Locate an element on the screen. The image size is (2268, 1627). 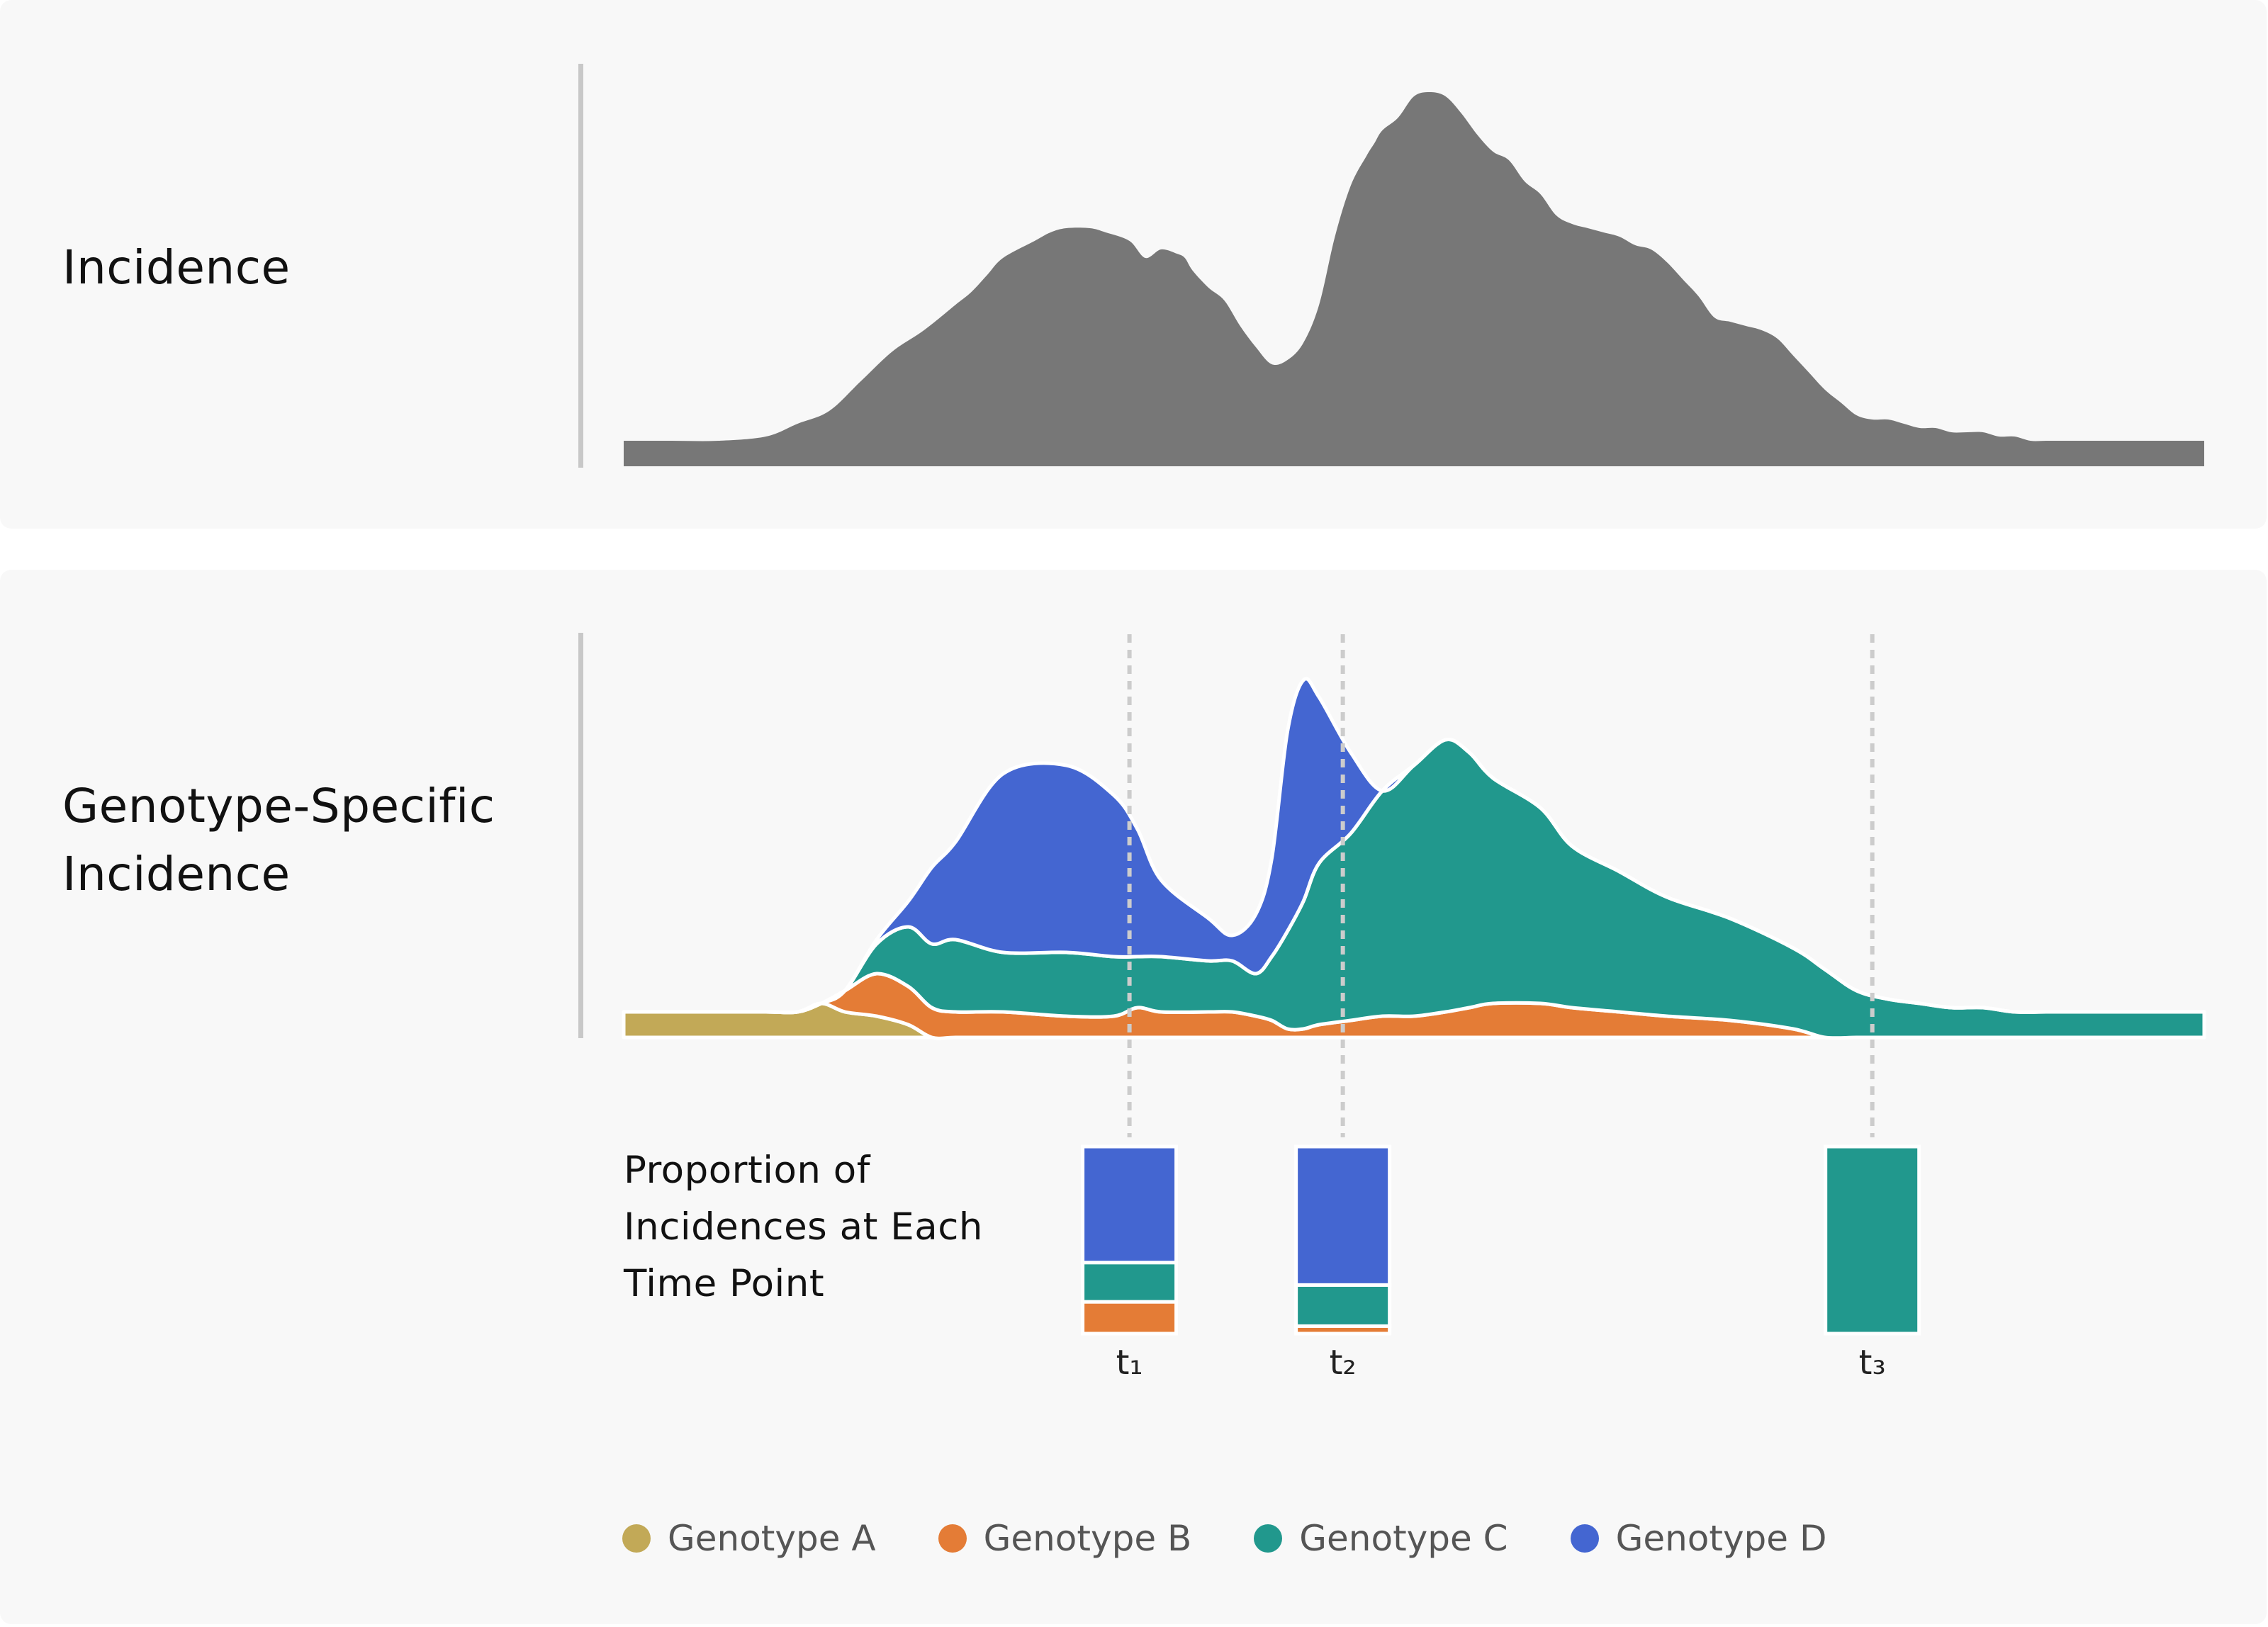
time-point-label-t2: t₂ is located at coordinates (1343, 1363).